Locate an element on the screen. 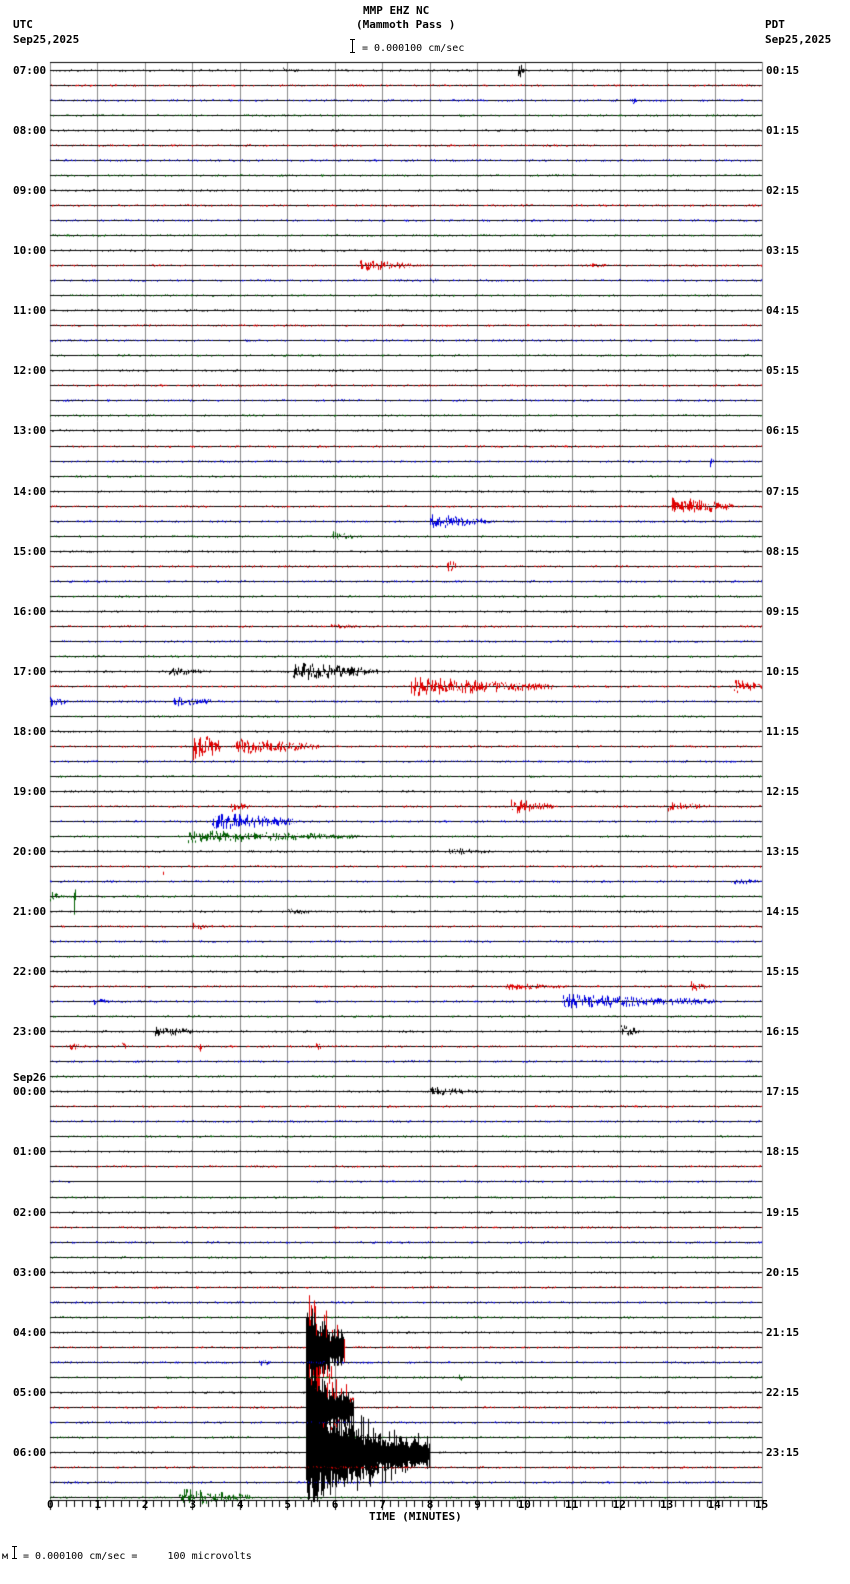  pdt-hour-label: 01:15 is located at coordinates (783, 131).